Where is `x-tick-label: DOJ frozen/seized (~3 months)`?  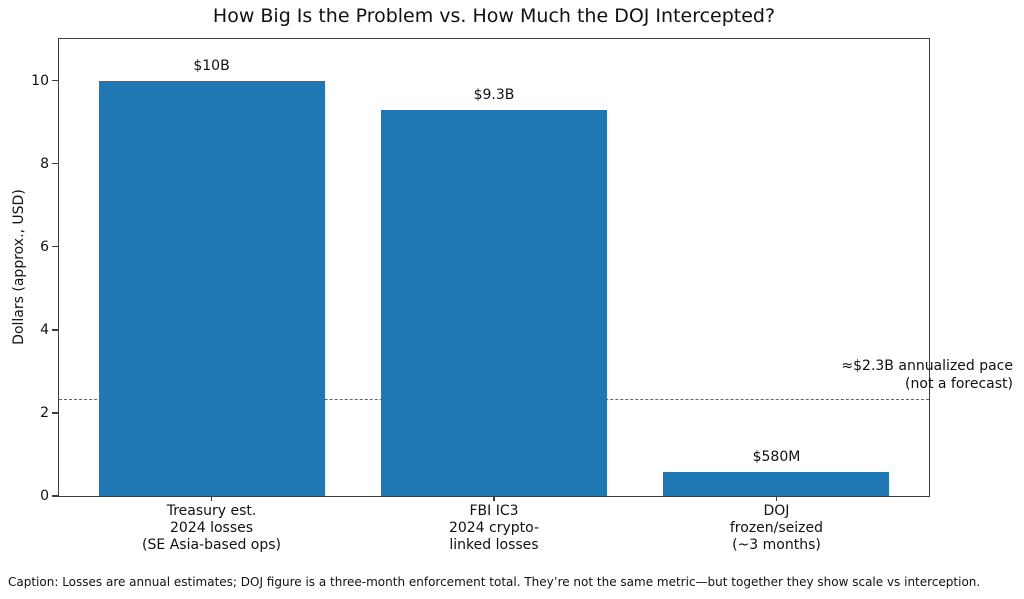 x-tick-label: DOJ frozen/seized (~3 months) is located at coordinates (776, 528).